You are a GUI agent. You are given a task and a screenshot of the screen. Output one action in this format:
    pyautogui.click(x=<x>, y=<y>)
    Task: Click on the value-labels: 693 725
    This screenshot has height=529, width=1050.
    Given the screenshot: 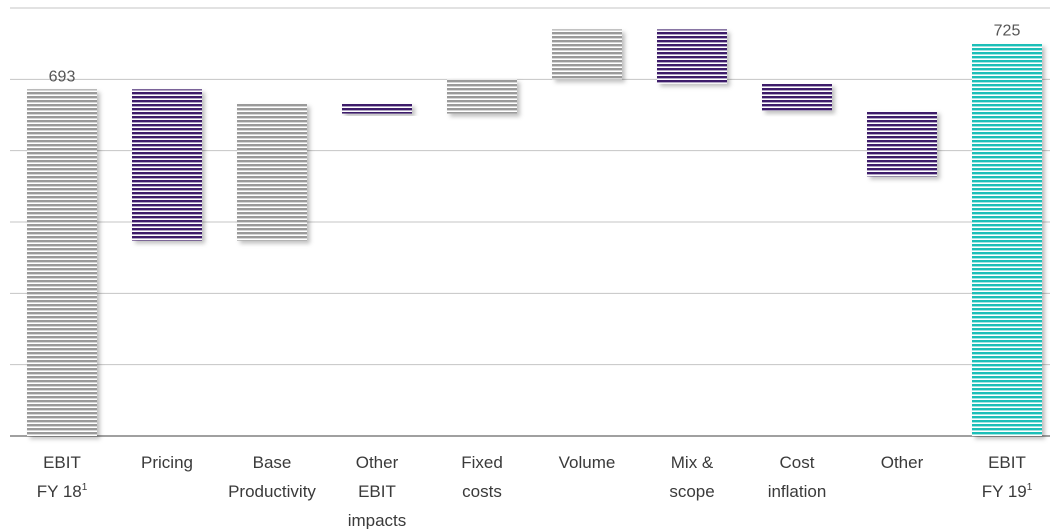 What is the action you would take?
    pyautogui.click(x=535, y=54)
    